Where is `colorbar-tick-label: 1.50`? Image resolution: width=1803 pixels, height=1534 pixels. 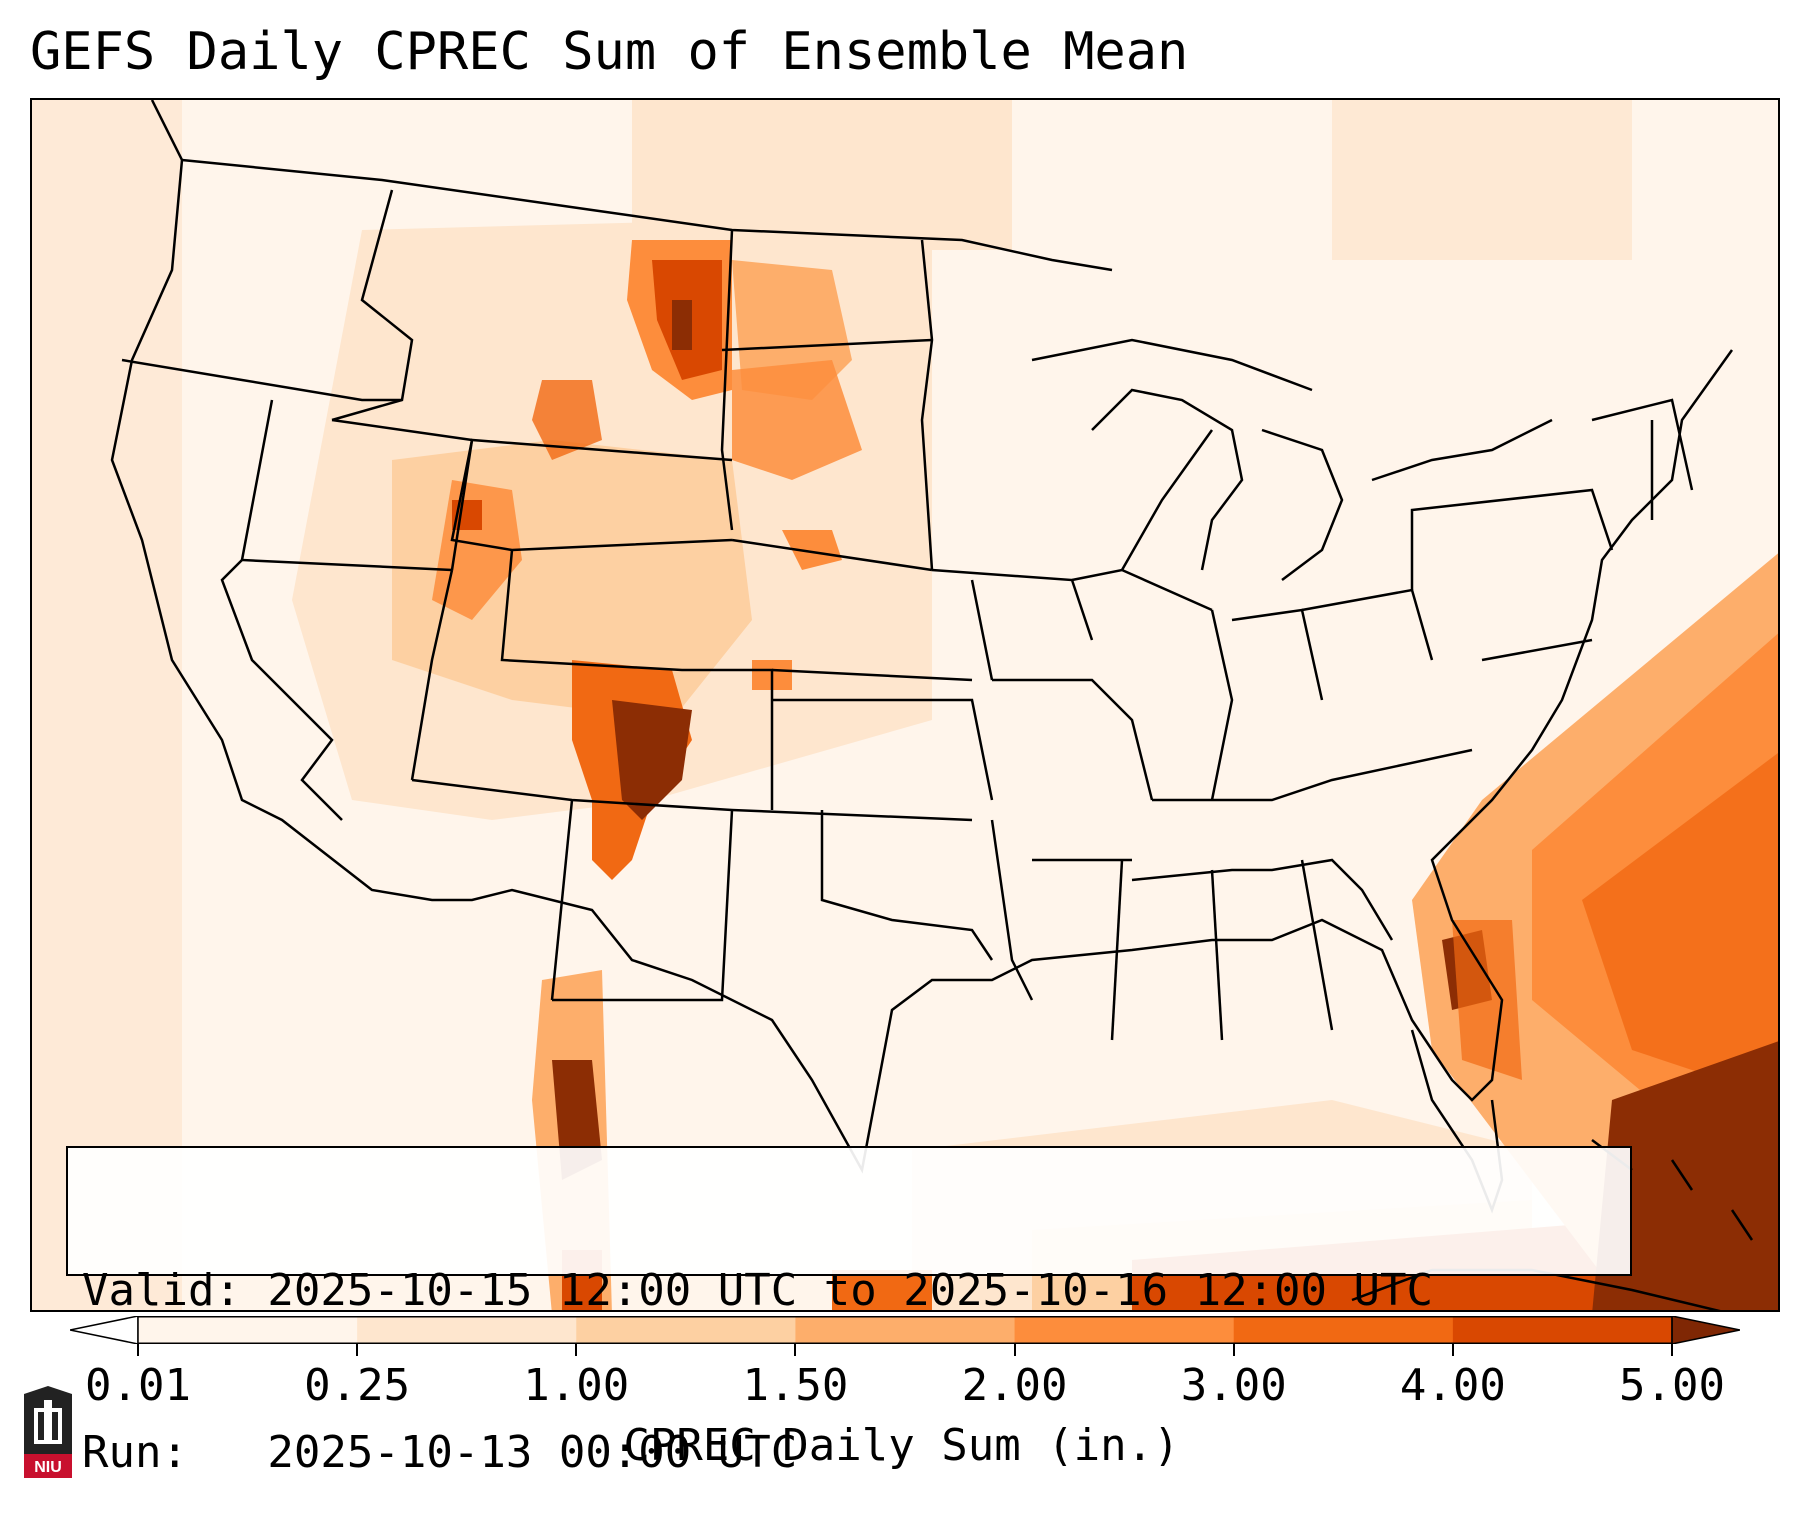 colorbar-tick-label: 1.50 is located at coordinates (795, 1385).